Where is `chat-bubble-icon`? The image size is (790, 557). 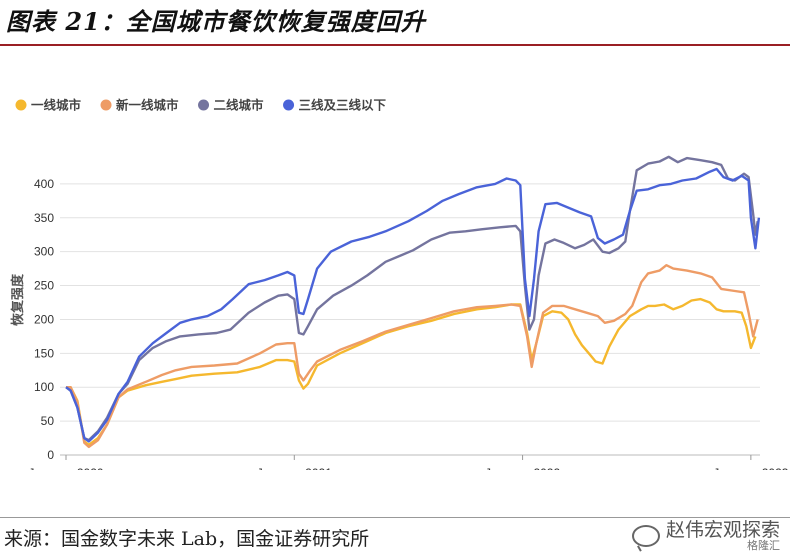
chat-bubble-icon is located at coordinates (645, 536).